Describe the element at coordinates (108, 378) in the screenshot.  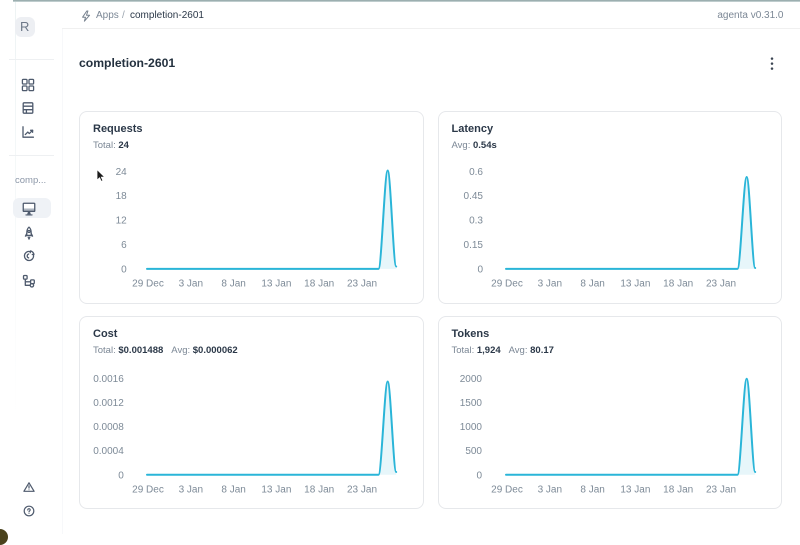
I see `svg-text: 0.0016` at that location.